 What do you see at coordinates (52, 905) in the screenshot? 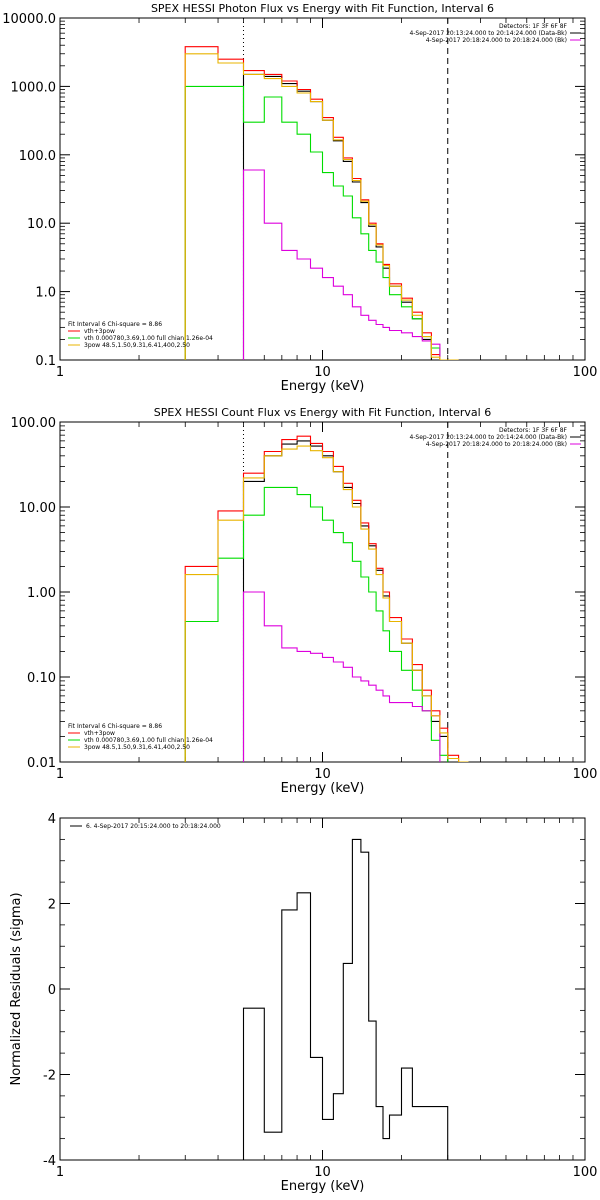
I see `y-tick-label: 2` at bounding box center [52, 905].